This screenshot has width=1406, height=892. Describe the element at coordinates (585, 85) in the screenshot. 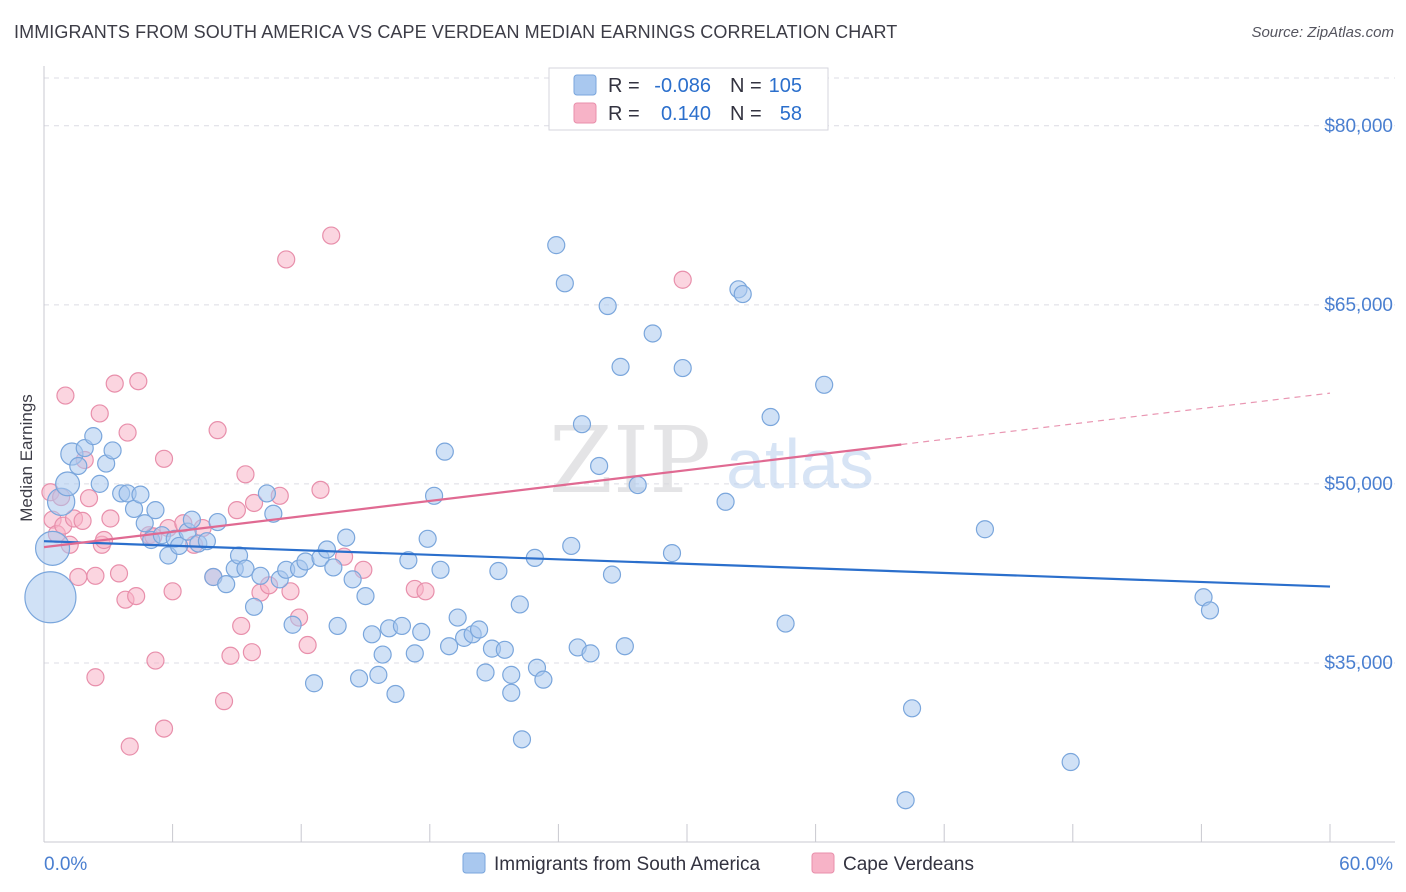

I see `legend-swatch-blue` at that location.